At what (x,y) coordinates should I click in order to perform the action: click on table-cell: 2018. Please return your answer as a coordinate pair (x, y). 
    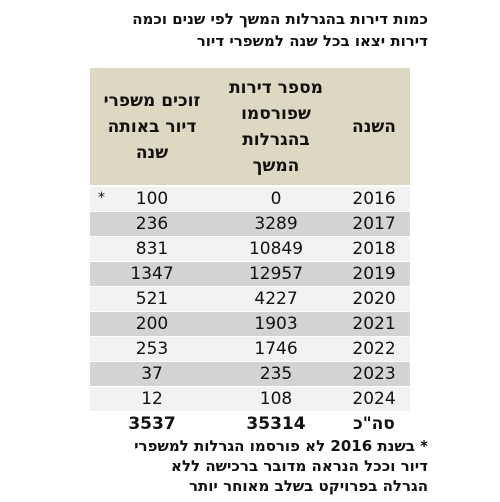
    Looking at the image, I should click on (374, 249).